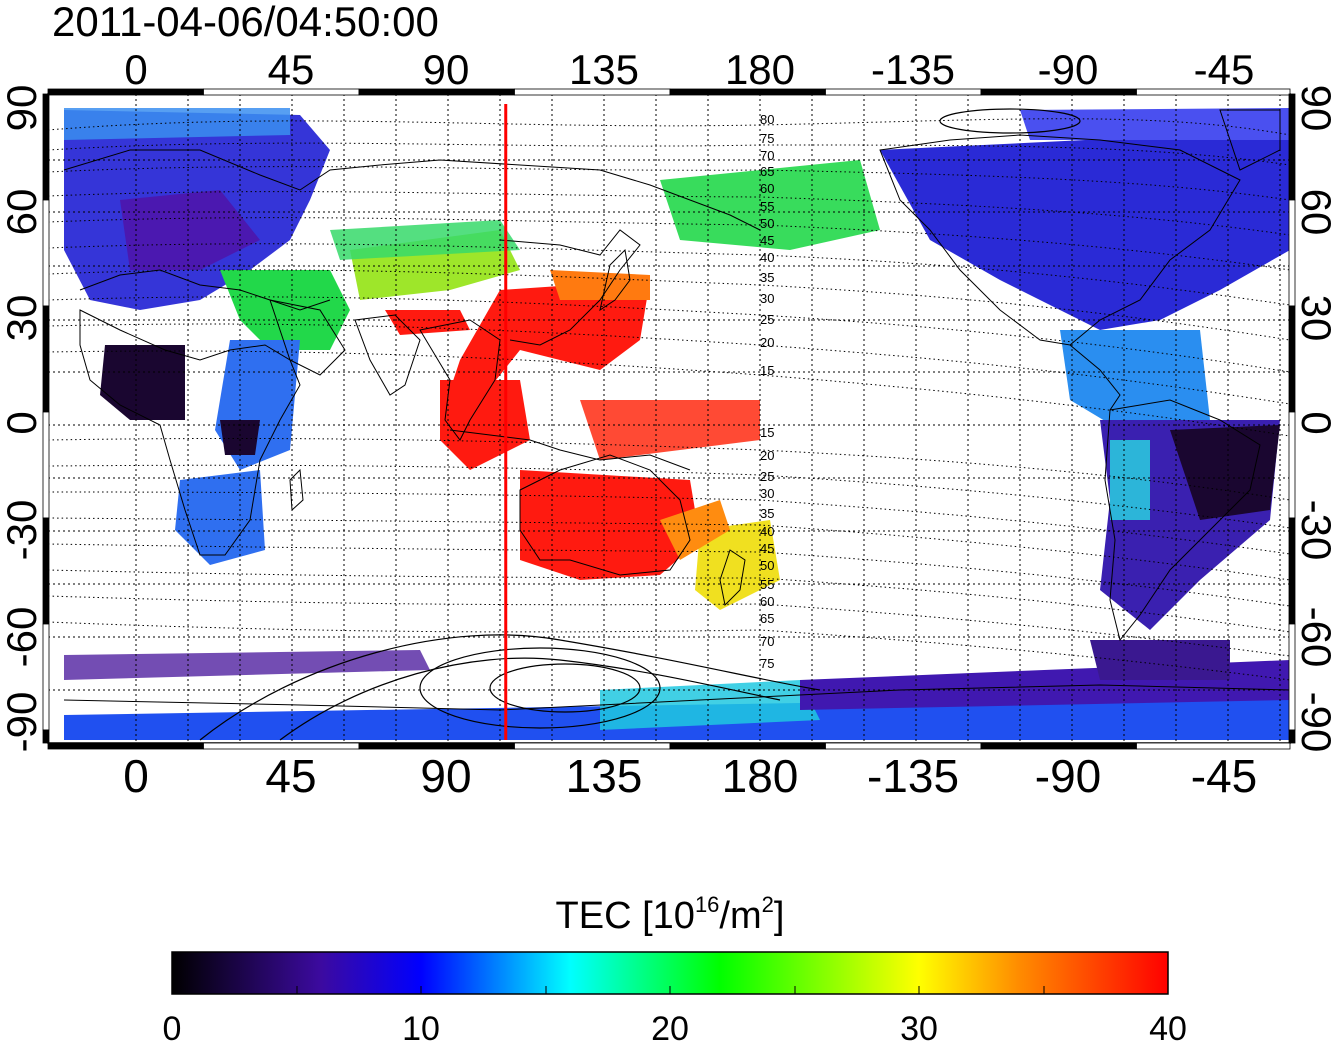 Image resolution: width=1340 pixels, height=1042 pixels. Describe the element at coordinates (247, 665) in the screenshot. I see `tec-region-antarctic-strip` at that location.